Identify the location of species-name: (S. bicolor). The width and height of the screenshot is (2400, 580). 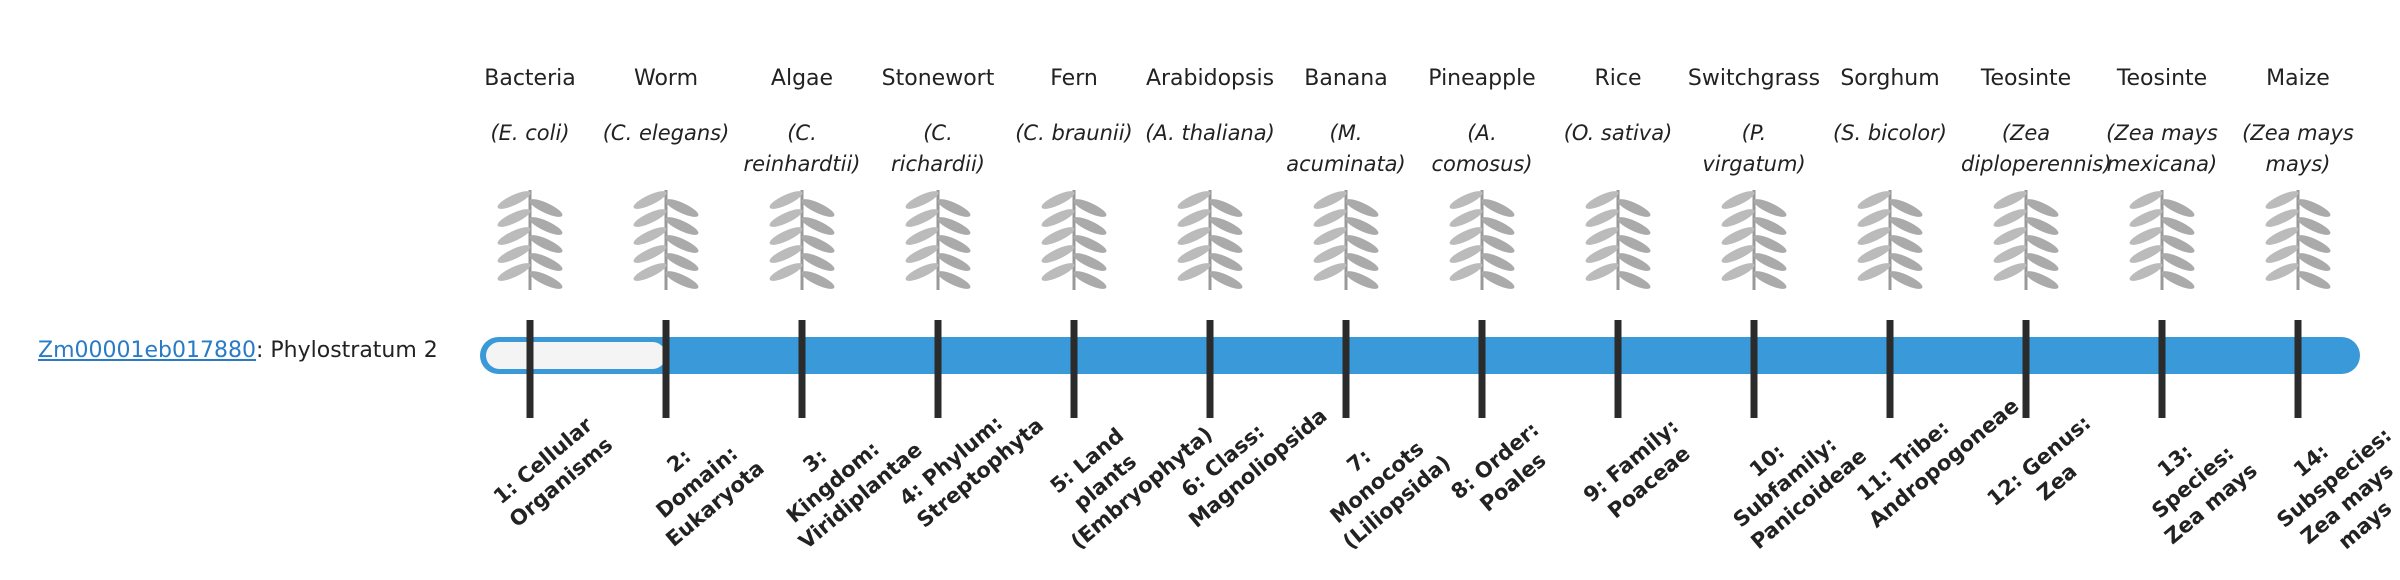
(1890, 133).